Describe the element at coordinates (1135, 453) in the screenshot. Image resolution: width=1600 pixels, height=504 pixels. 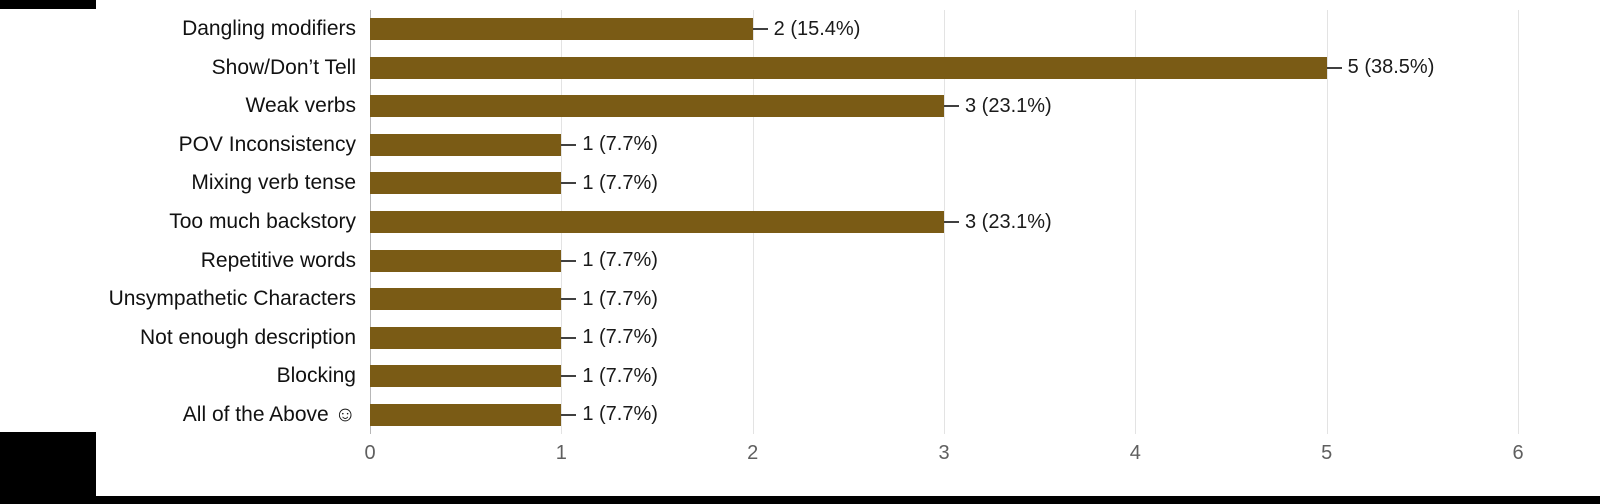
I see `x-tick-label: 4` at that location.